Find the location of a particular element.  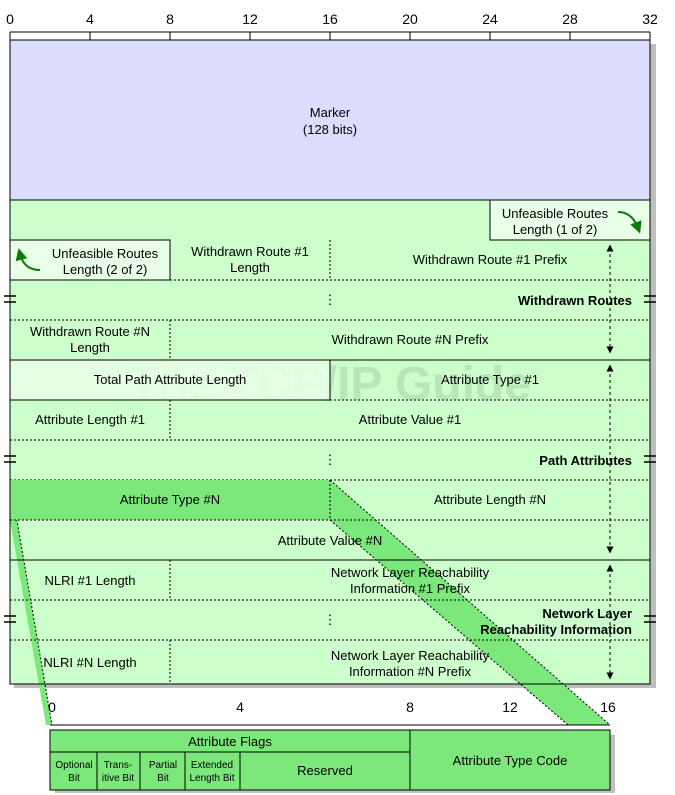

transitive-bit-line2: itive Bit is located at coordinates (118, 778).